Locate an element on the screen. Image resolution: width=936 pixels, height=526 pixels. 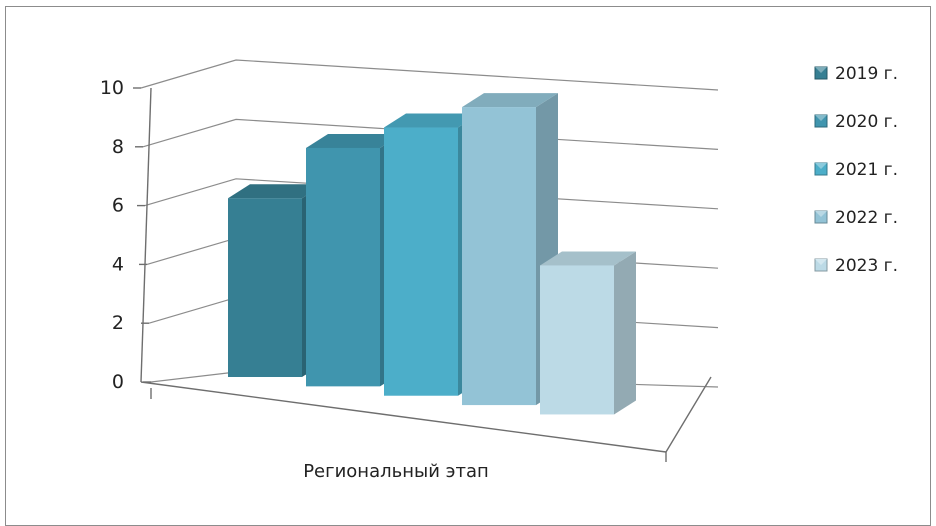
legend-label: 2022 г. is located at coordinates (866, 218).